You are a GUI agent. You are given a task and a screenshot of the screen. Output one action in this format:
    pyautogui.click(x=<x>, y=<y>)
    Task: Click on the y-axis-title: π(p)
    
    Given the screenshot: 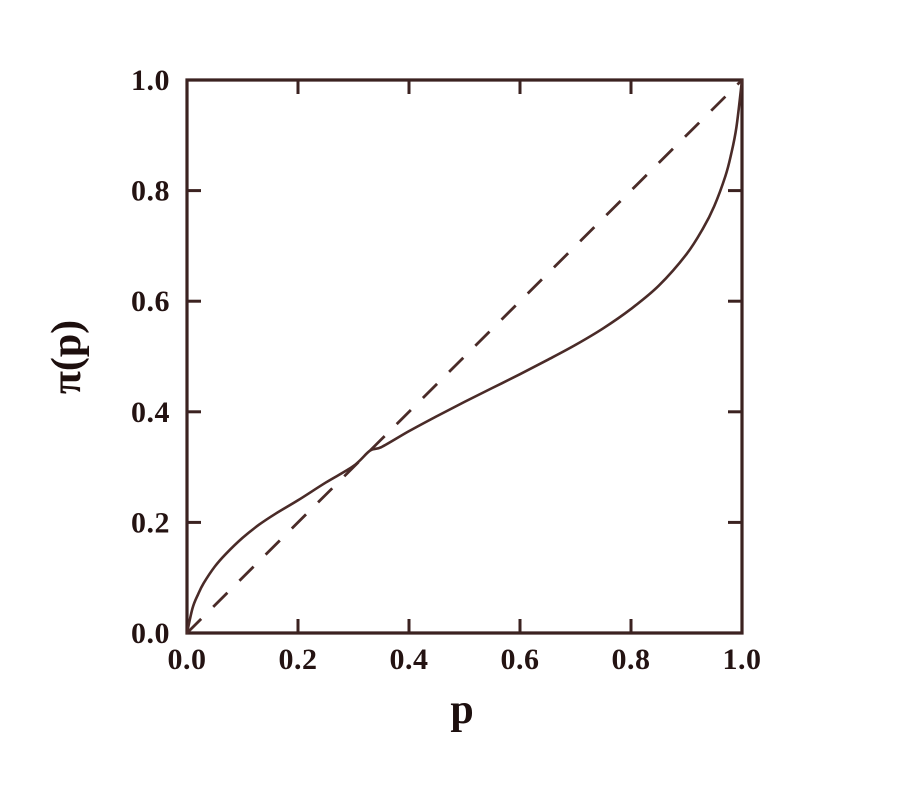 What is the action you would take?
    pyautogui.click(x=67, y=357)
    